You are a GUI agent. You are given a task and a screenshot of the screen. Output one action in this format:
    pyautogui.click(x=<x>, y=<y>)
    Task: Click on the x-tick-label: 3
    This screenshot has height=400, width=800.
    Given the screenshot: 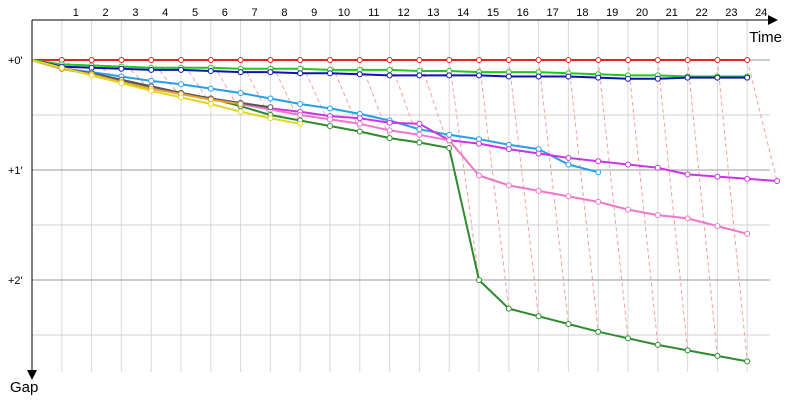 What is the action you would take?
    pyautogui.click(x=135, y=13)
    